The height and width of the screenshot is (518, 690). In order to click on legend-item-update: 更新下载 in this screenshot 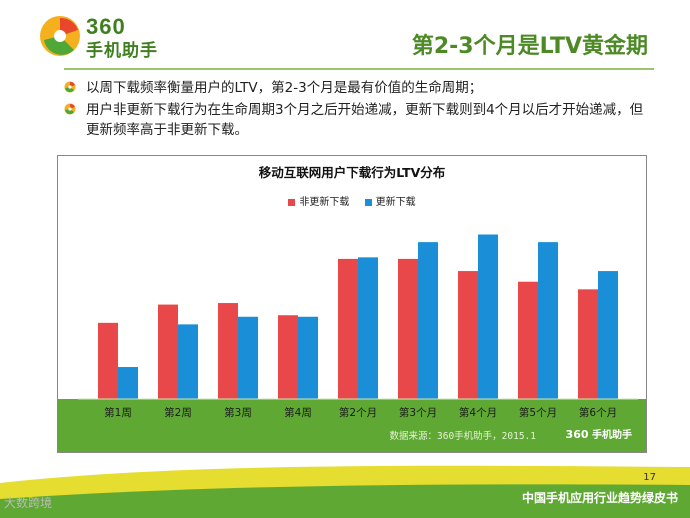, I will do `click(390, 200)`.